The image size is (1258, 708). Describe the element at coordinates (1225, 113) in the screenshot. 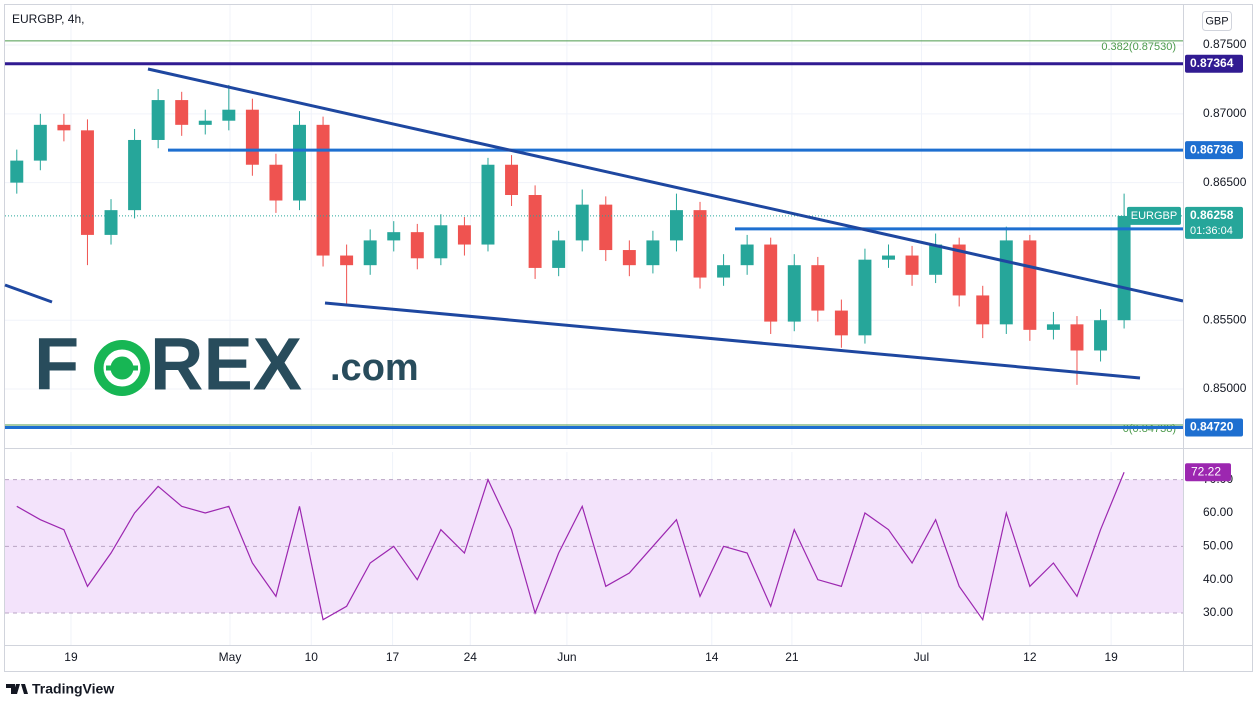

I see `y-tick-label: 0.87000` at that location.